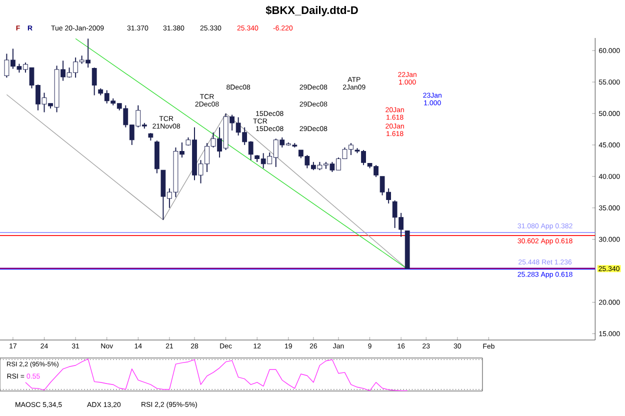 The image size is (625, 416). I want to click on chart-title: $BKX_Daily.dtd-D, so click(312, 11).